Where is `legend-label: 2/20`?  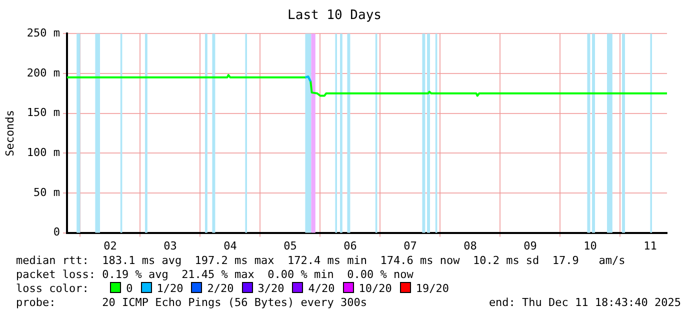
legend-label: 2/20 is located at coordinates (220, 288).